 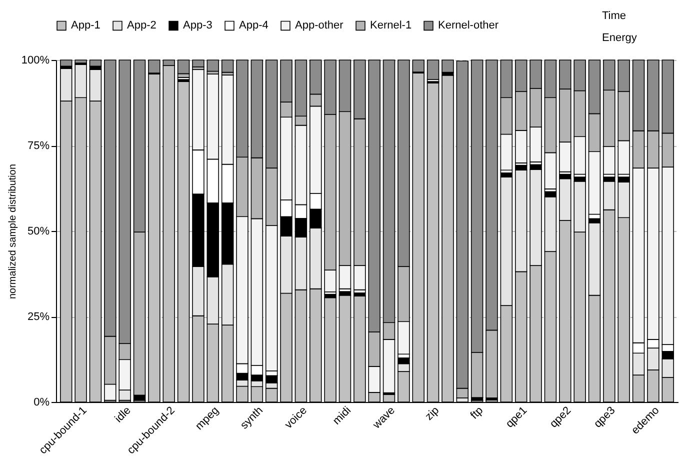 What do you see at coordinates (35, 60) in the screenshot?
I see `y-tick-label: 100%` at bounding box center [35, 60].